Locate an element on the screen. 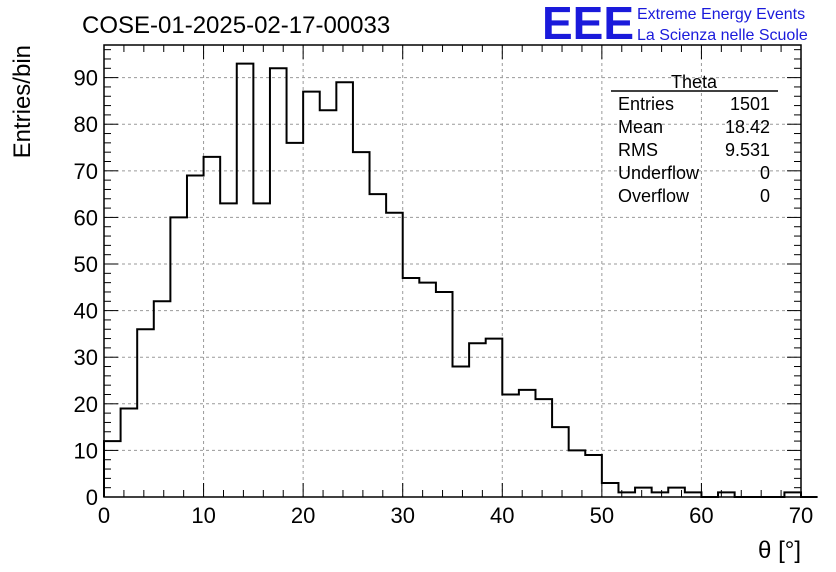 The width and height of the screenshot is (836, 572). stats-label: Mean is located at coordinates (640, 127).